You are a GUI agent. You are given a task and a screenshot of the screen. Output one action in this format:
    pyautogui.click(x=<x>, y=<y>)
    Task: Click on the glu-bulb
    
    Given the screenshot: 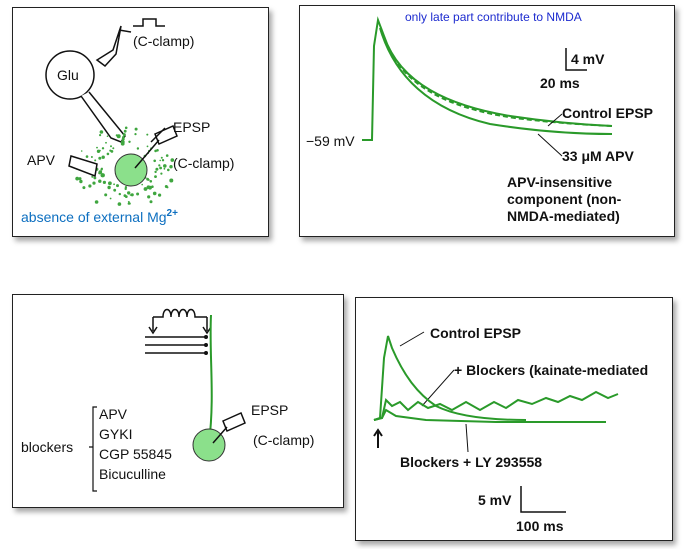 What is the action you would take?
    pyautogui.click(x=70, y=75)
    